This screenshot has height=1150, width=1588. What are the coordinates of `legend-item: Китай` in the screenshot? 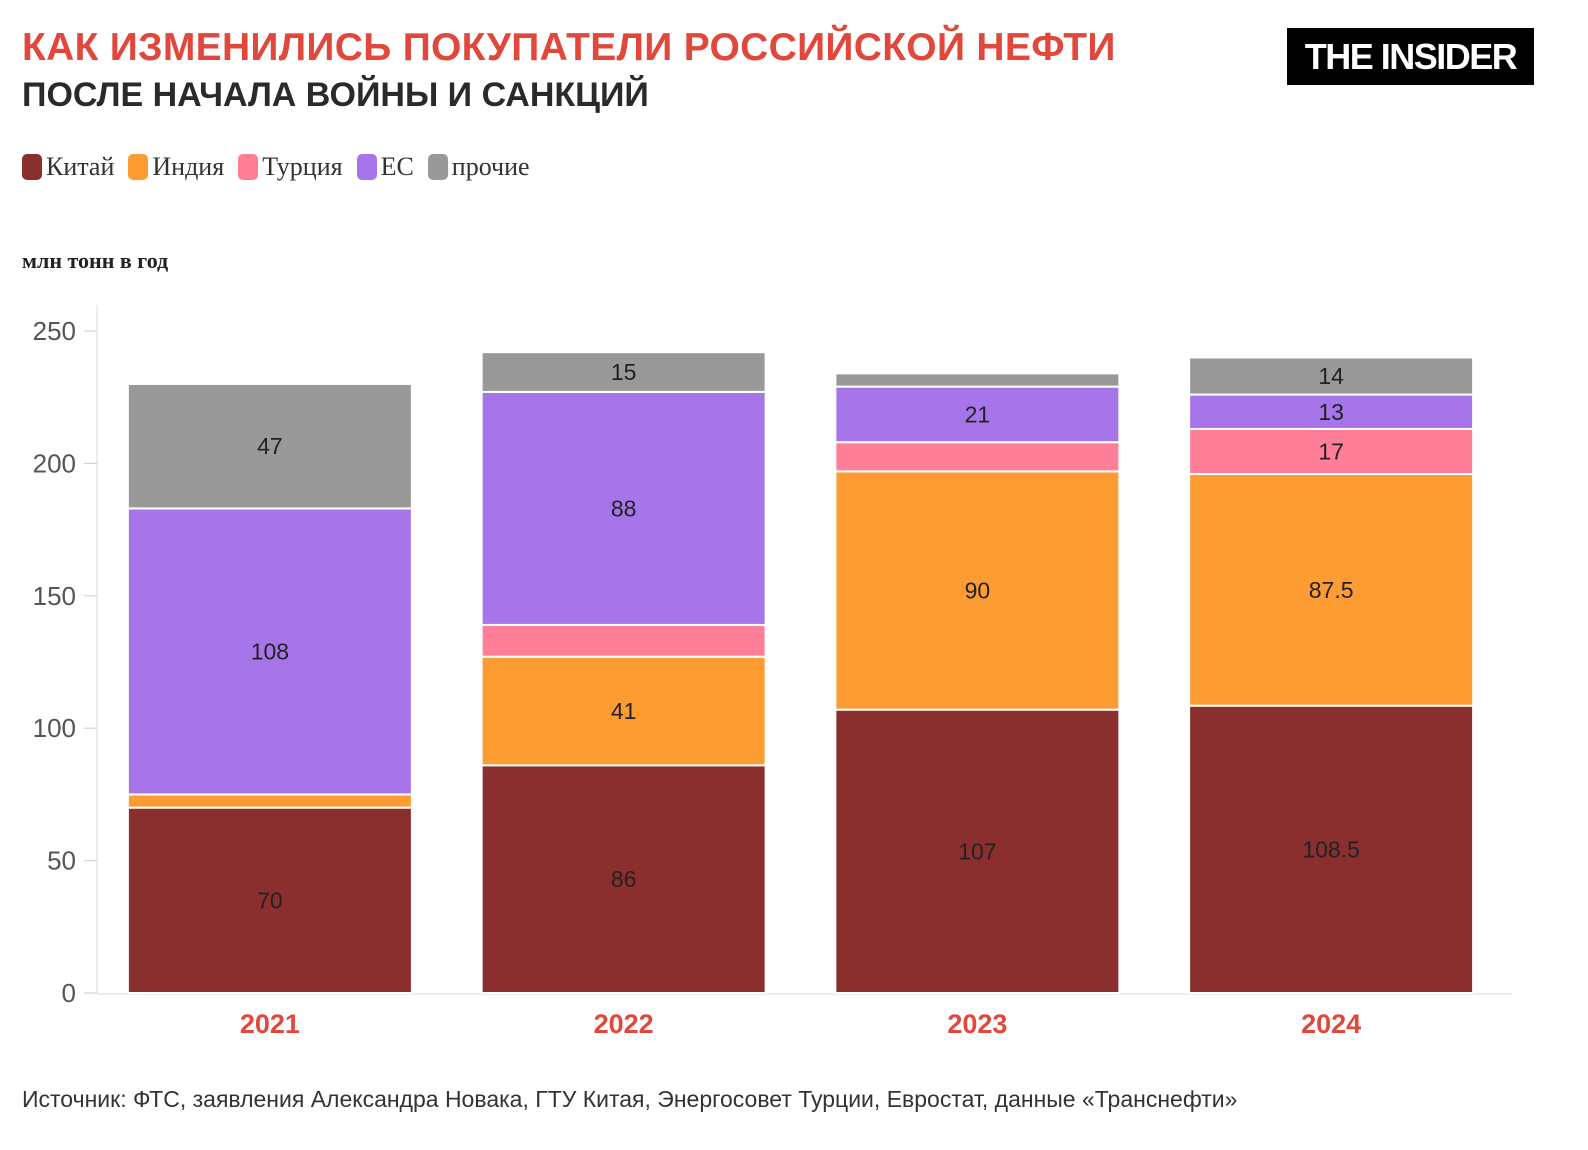 It's located at (68, 167).